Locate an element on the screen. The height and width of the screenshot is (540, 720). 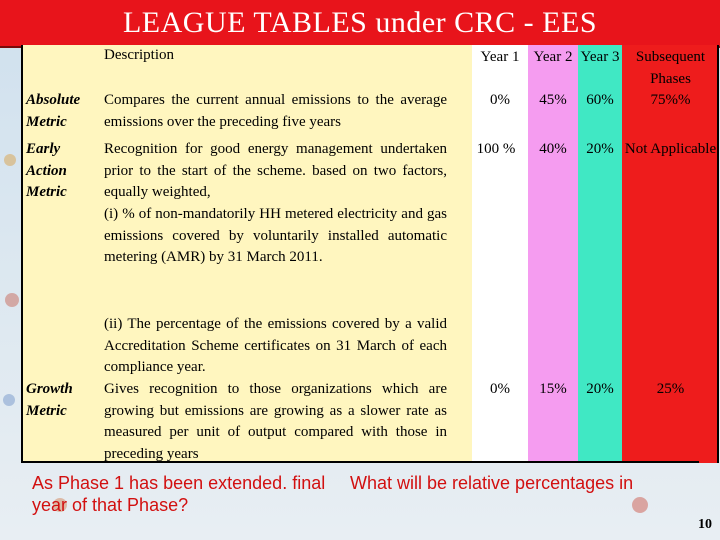
row-year3-absolute: 60% is located at coordinates (600, 100).